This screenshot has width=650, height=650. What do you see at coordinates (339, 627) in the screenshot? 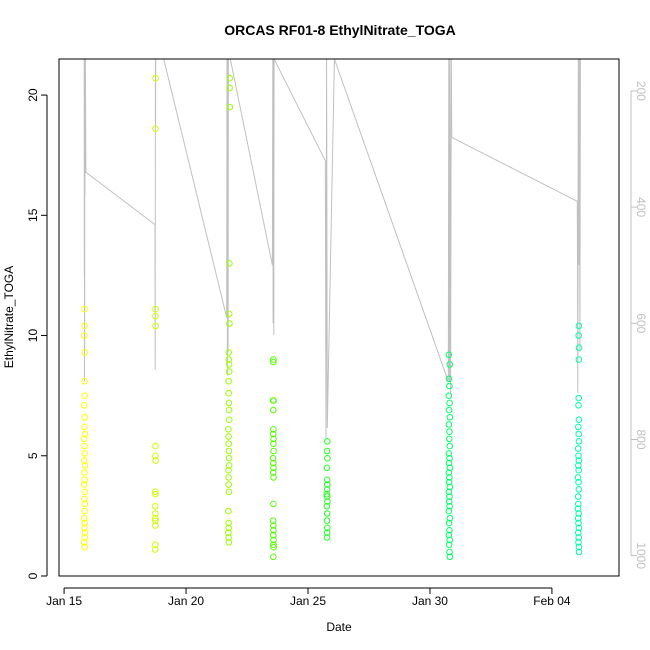
I see `x-axis-label: Date` at bounding box center [339, 627].